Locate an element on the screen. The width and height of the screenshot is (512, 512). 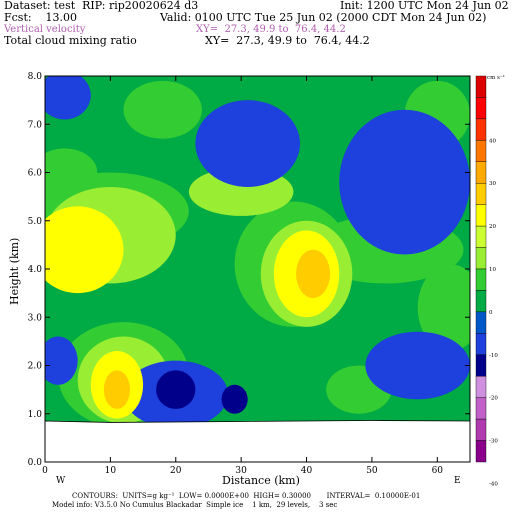
east-label: E is located at coordinates (457, 481).